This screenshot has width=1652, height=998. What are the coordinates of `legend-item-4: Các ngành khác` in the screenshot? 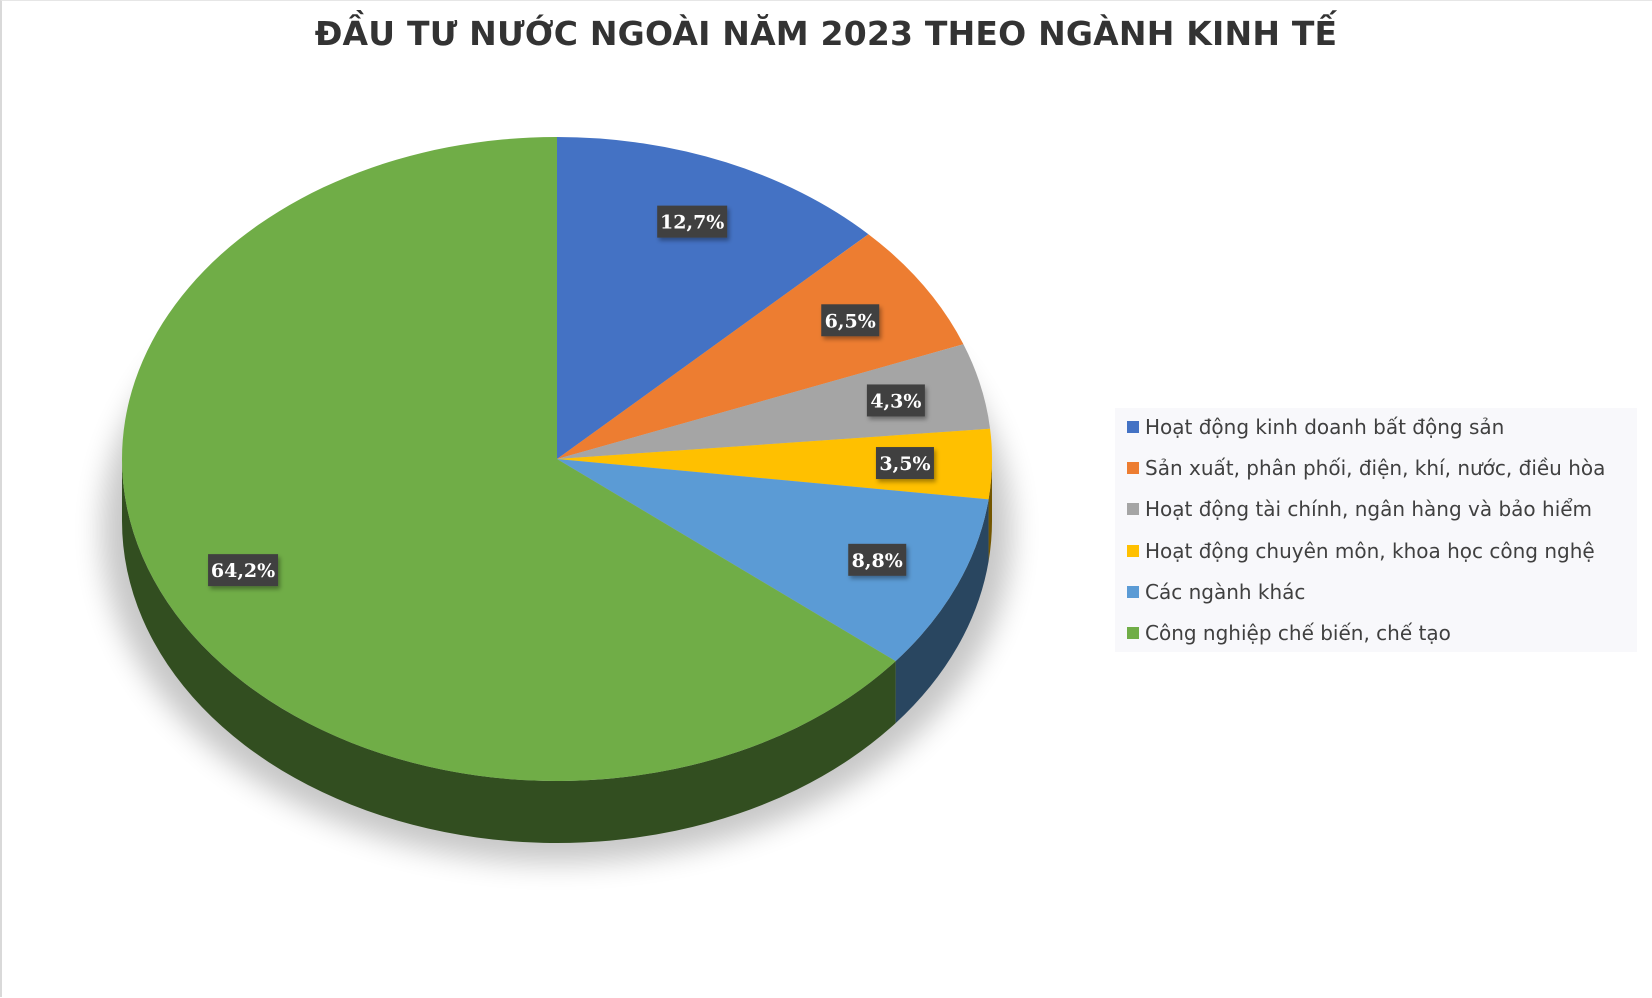 It's located at (1216, 592).